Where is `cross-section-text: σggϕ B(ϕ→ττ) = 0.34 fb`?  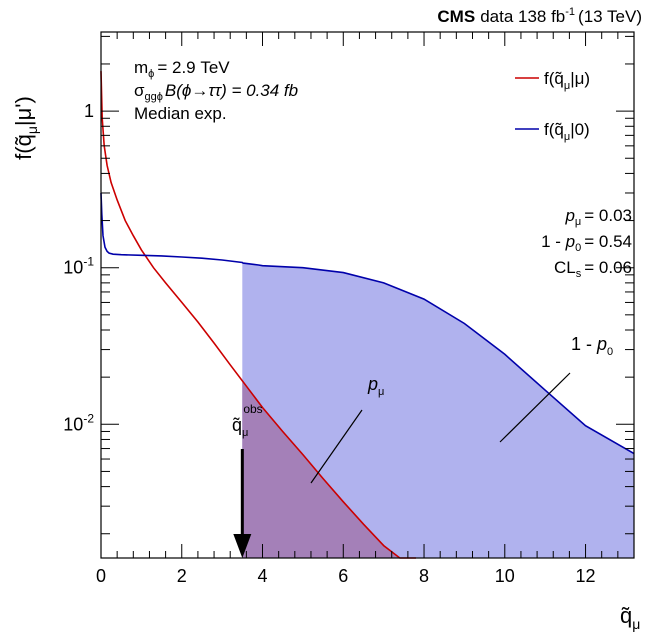 cross-section-text: σggϕ B(ϕ→ττ) = 0.34 fb is located at coordinates (216, 92).